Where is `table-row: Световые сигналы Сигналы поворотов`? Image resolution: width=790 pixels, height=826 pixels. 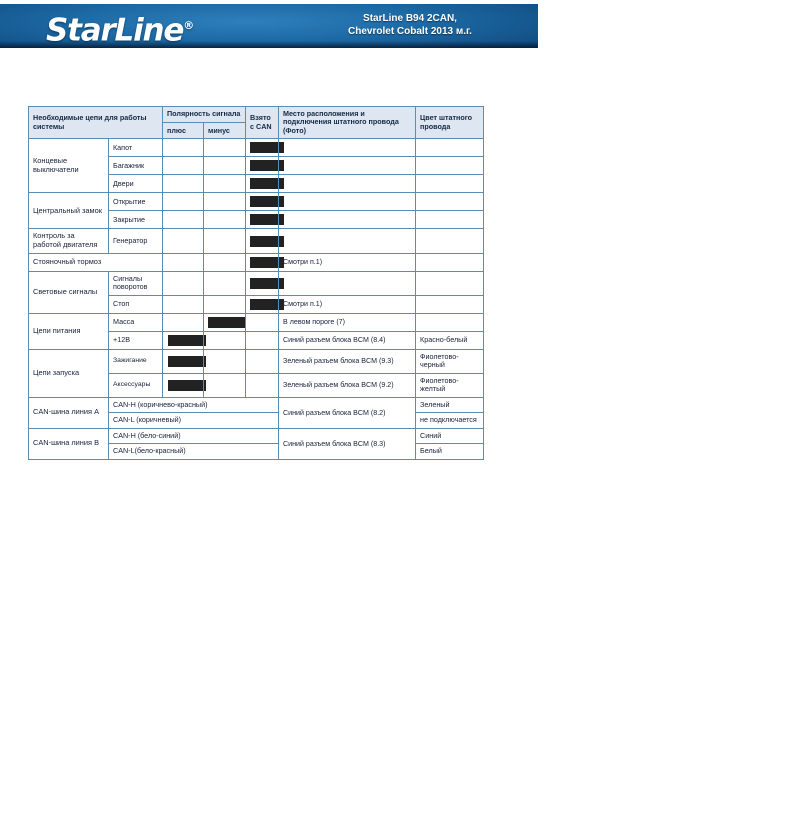 table-row: Световые сигналы Сигналы поворотов is located at coordinates (256, 292).